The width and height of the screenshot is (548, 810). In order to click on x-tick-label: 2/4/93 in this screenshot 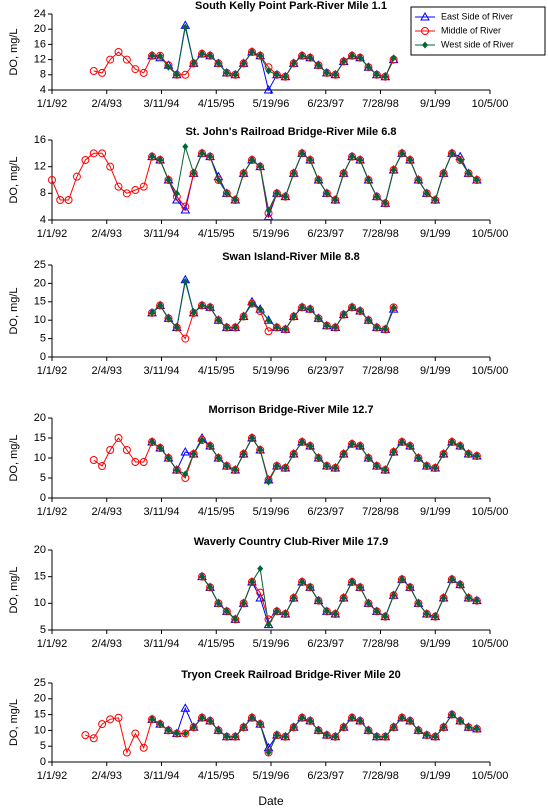, I will do `click(106, 104)`.